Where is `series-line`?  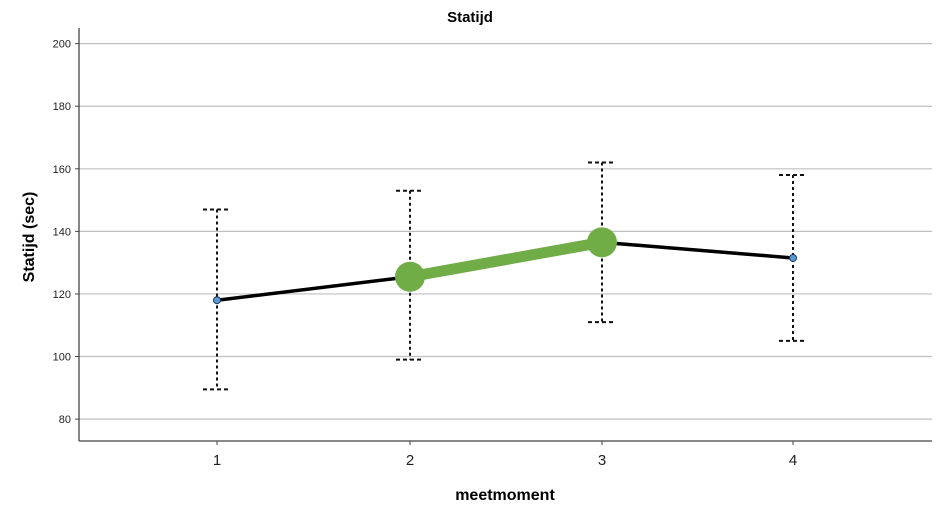
series-line is located at coordinates (505, 271).